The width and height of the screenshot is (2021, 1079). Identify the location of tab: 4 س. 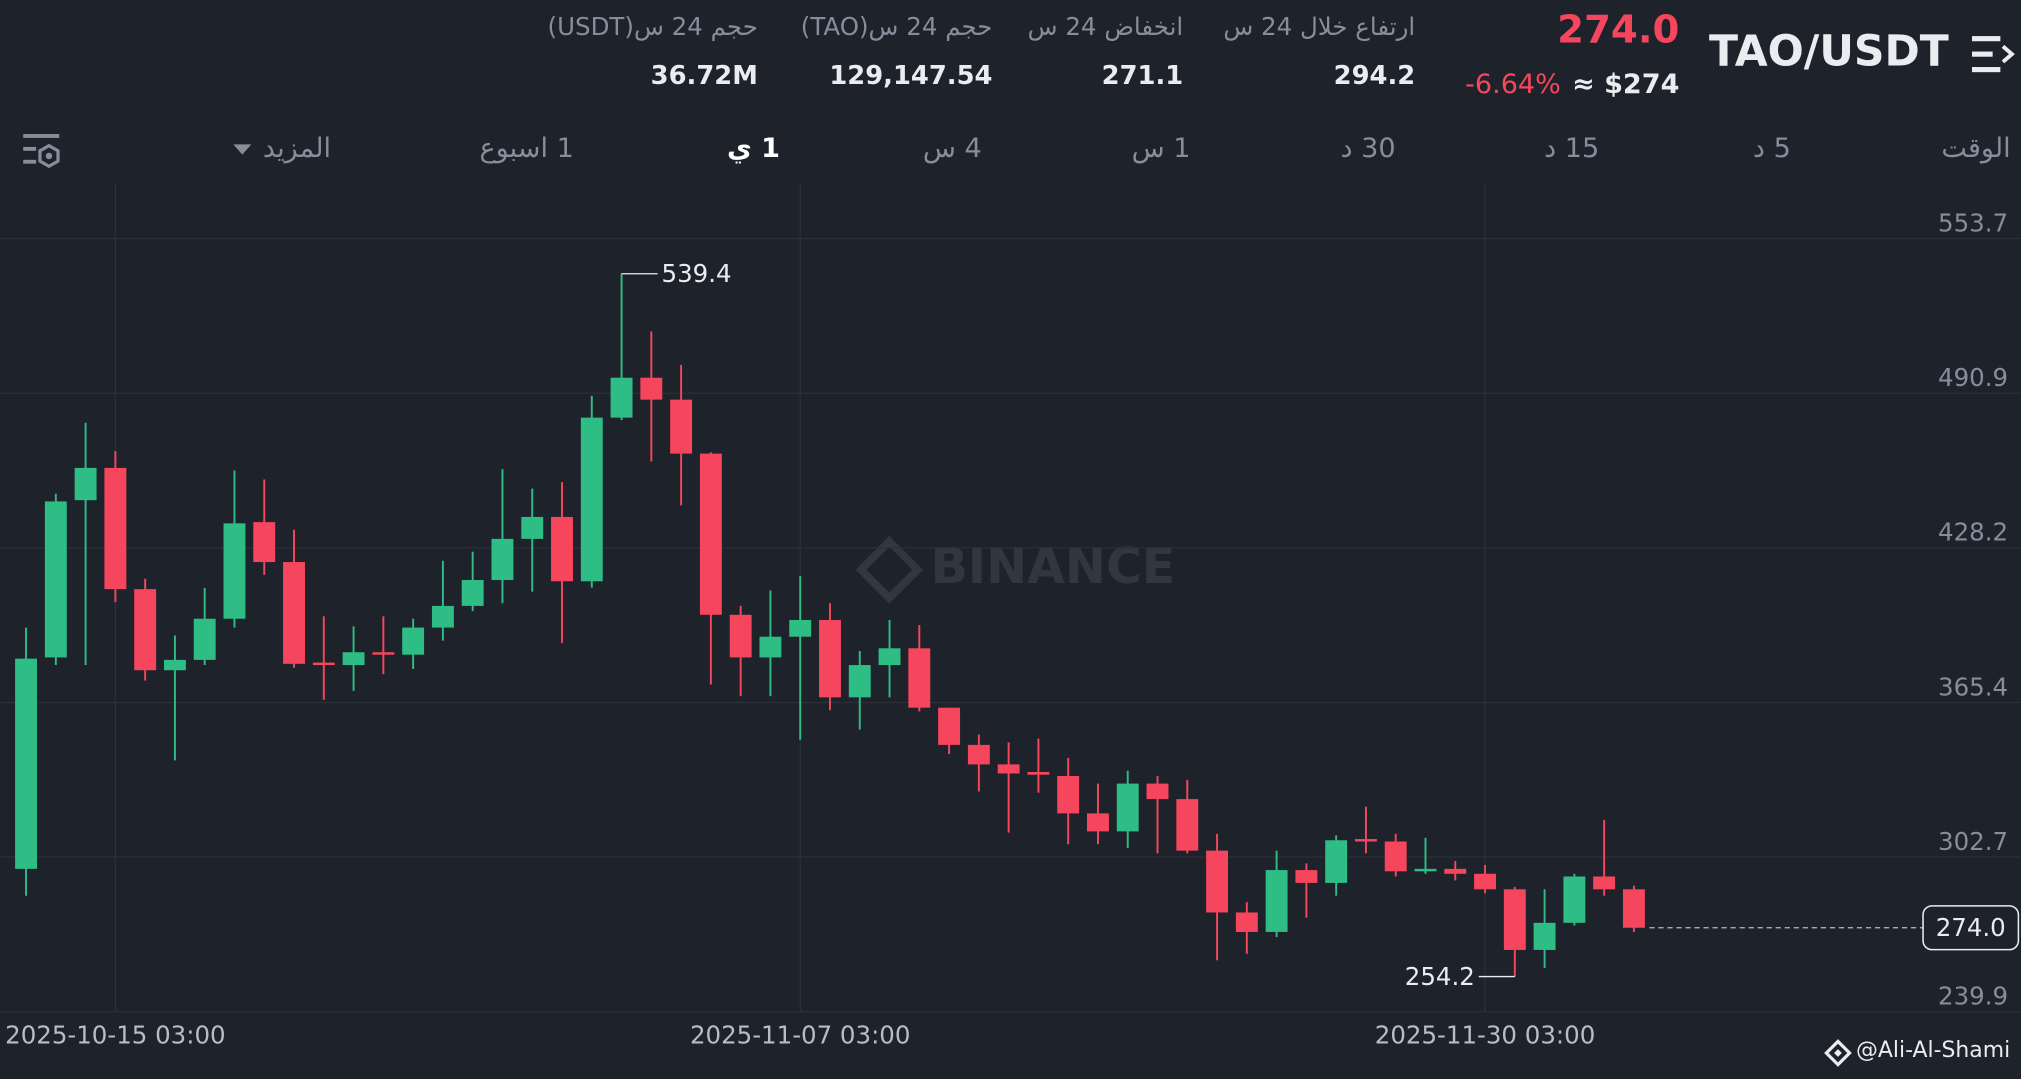
(952, 148).